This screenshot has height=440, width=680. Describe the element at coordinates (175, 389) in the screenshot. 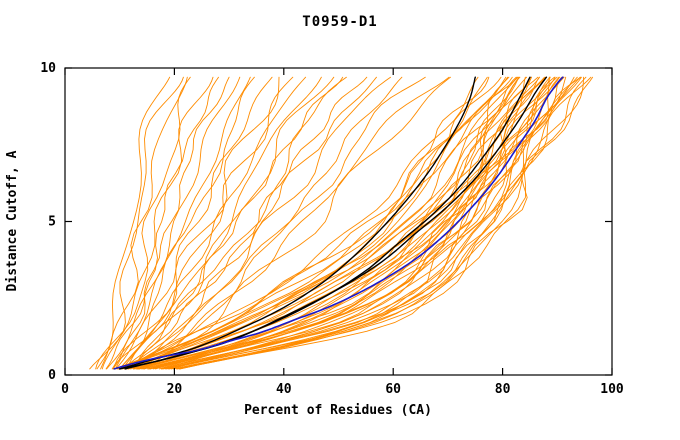

I see `x-tick-label: 20` at that location.